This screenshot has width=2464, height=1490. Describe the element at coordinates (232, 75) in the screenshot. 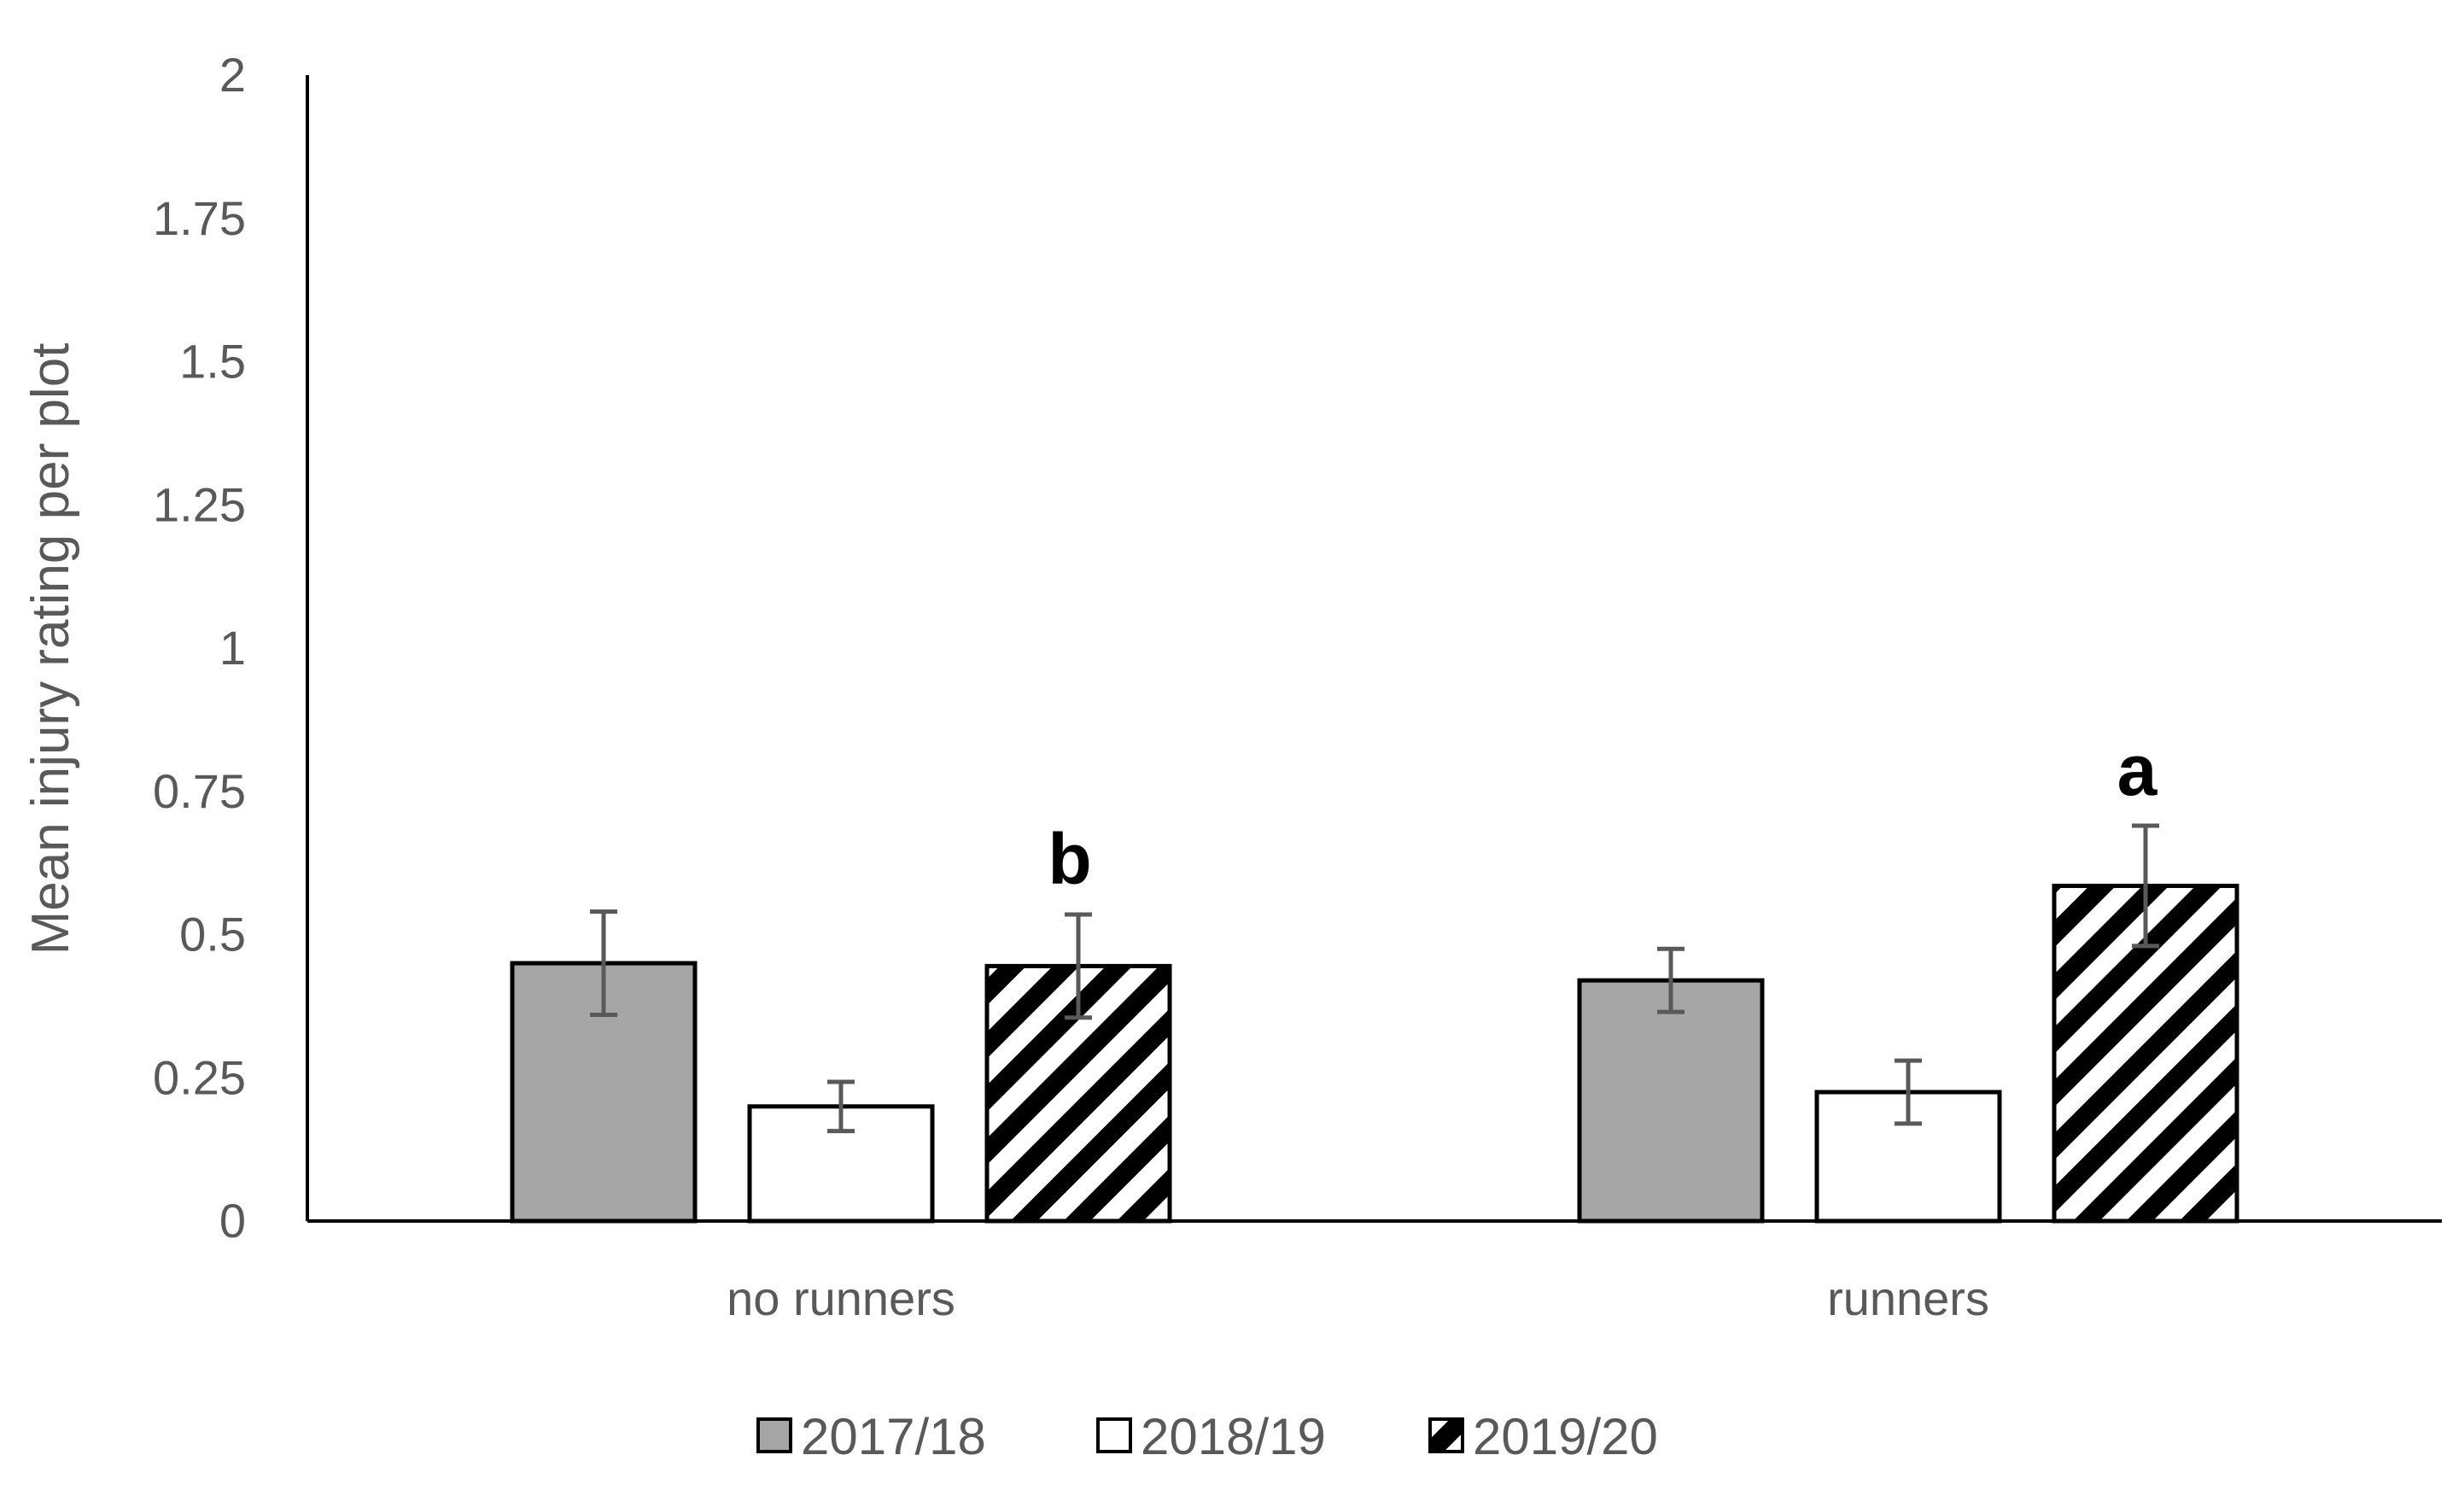

I see `y-tick-label: 2` at that location.